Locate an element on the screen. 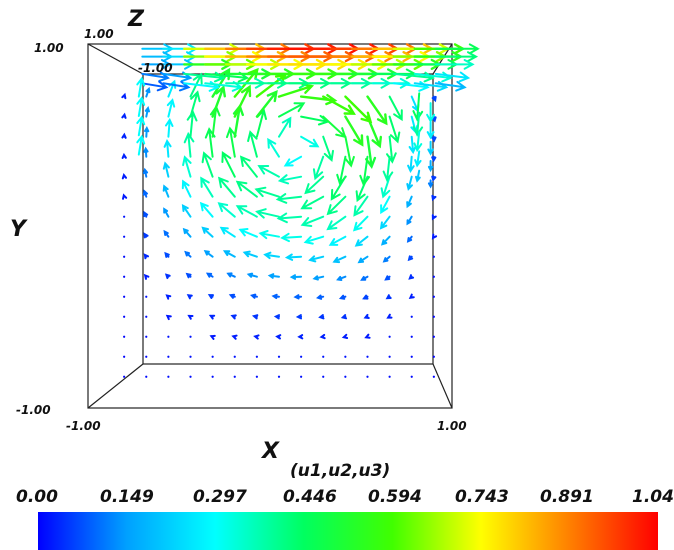 This screenshot has width=674, height=550. z-bottom-tick: -1.00 is located at coordinates (155, 68).